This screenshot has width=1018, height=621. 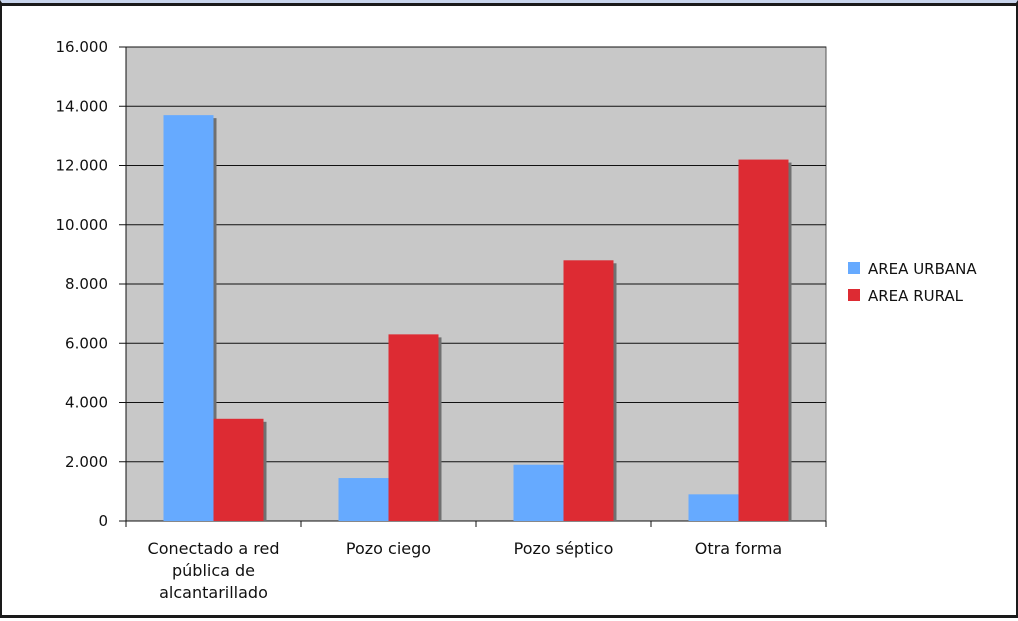 I want to click on x-category-label: pública de, so click(x=213, y=570).